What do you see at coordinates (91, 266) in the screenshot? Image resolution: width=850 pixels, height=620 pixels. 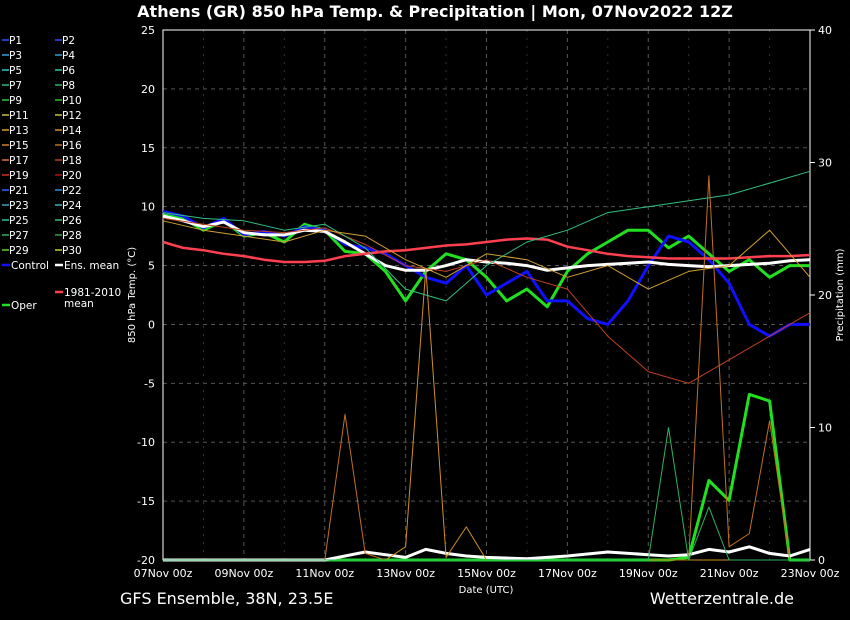 I see `legend-label: Ens. mean` at bounding box center [91, 266].